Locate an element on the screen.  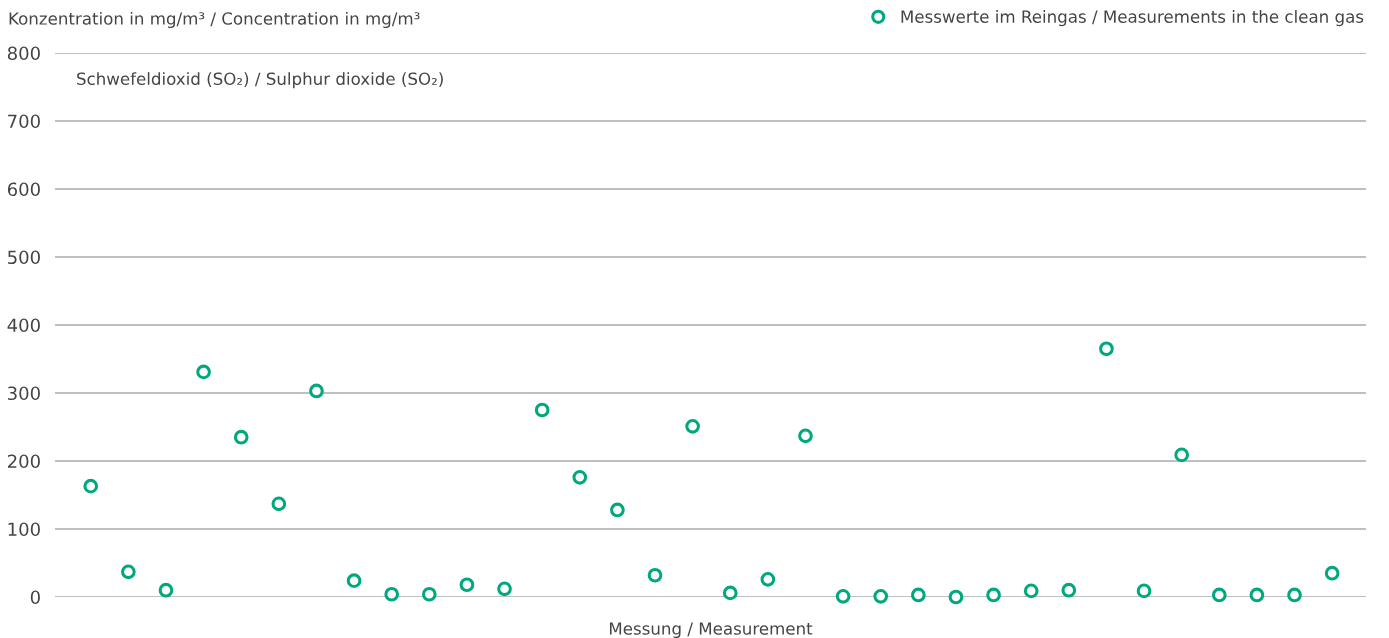
y-tick-label: 0 is located at coordinates (35, 597).